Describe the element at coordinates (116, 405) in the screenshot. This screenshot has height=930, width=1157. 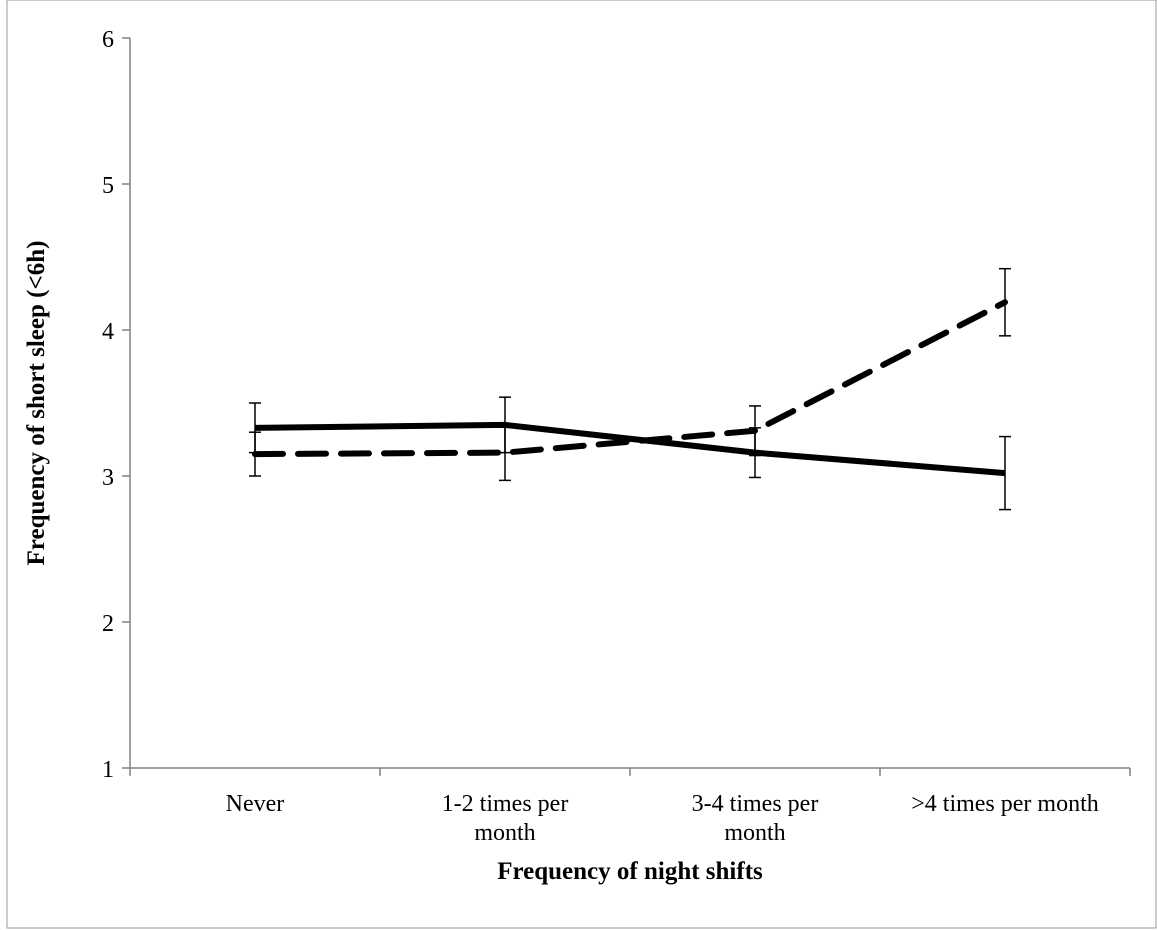
I see `y-ticks: 1 2 3 4 5 6` at that location.